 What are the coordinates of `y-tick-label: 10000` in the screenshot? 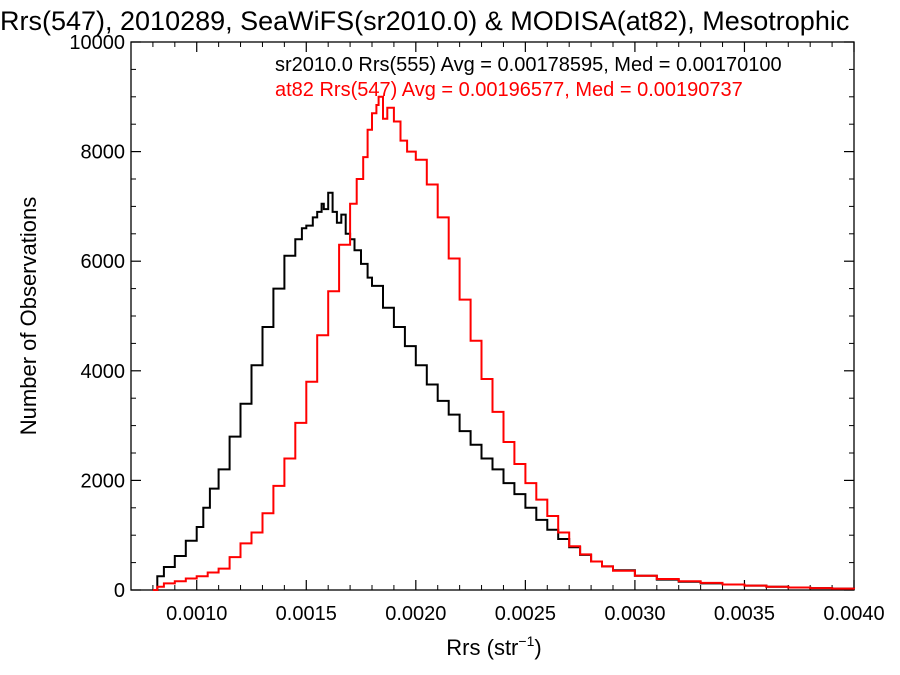 It's located at (97, 43).